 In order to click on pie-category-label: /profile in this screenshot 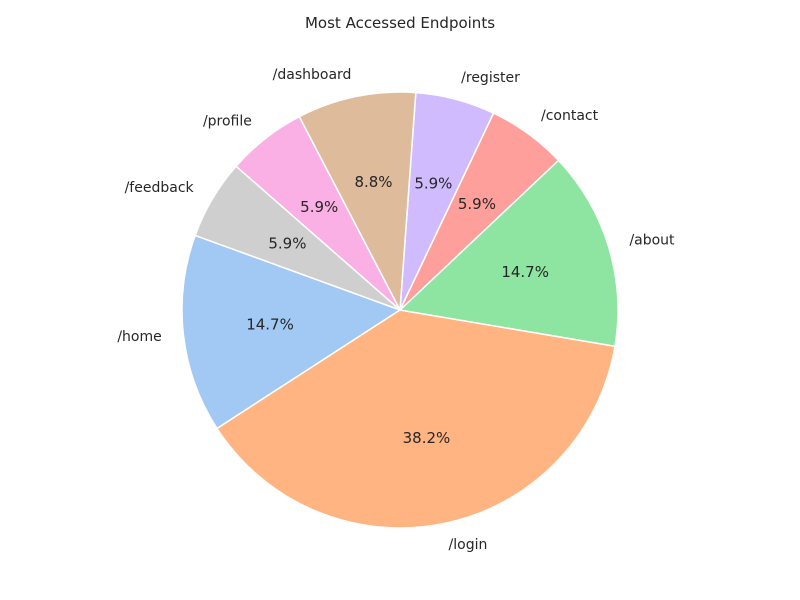, I will do `click(227, 121)`.